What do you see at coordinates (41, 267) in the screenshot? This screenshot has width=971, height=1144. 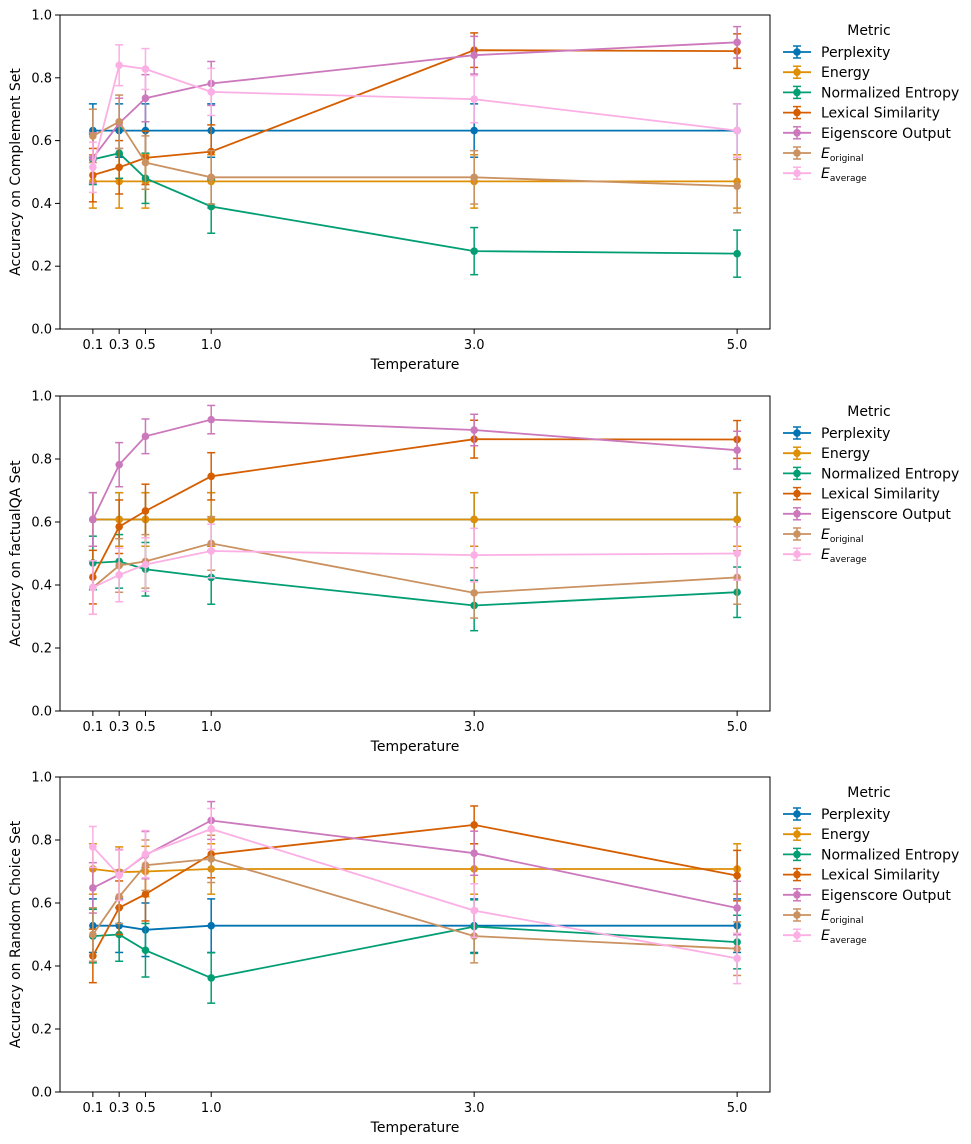 I see `y-tick-label: 0.2` at bounding box center [41, 267].